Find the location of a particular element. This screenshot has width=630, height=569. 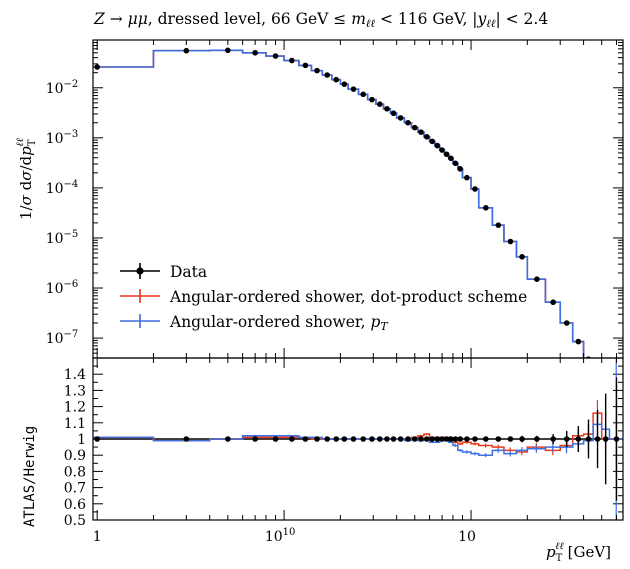

ratio-y-tick-label: 0.7 is located at coordinates (75, 489).